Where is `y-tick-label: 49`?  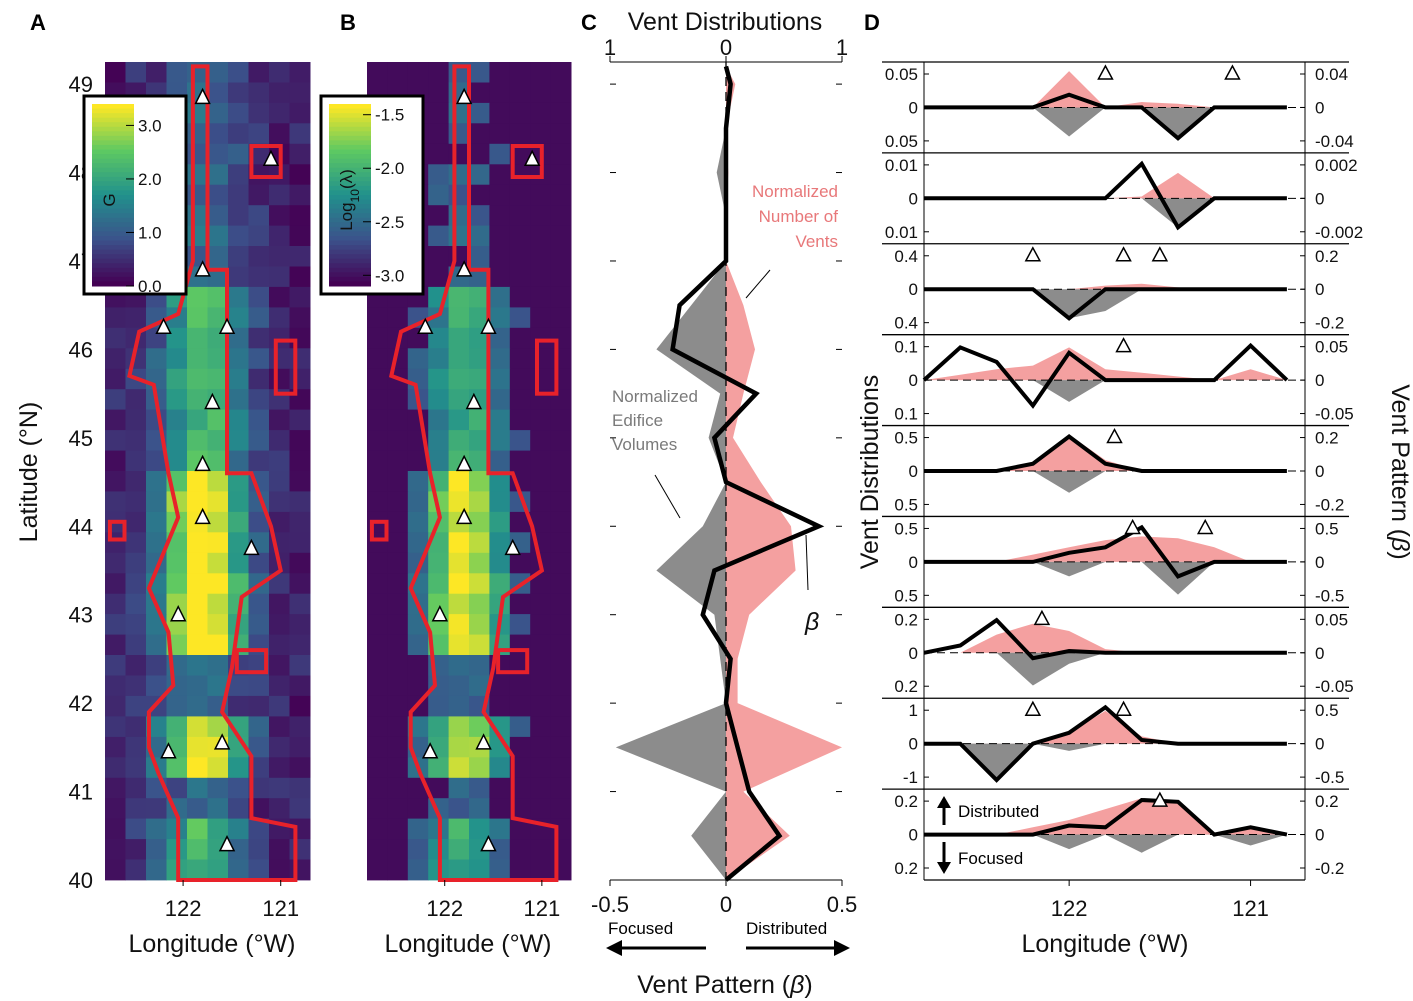
y-tick-label: 49 is located at coordinates (81, 84).